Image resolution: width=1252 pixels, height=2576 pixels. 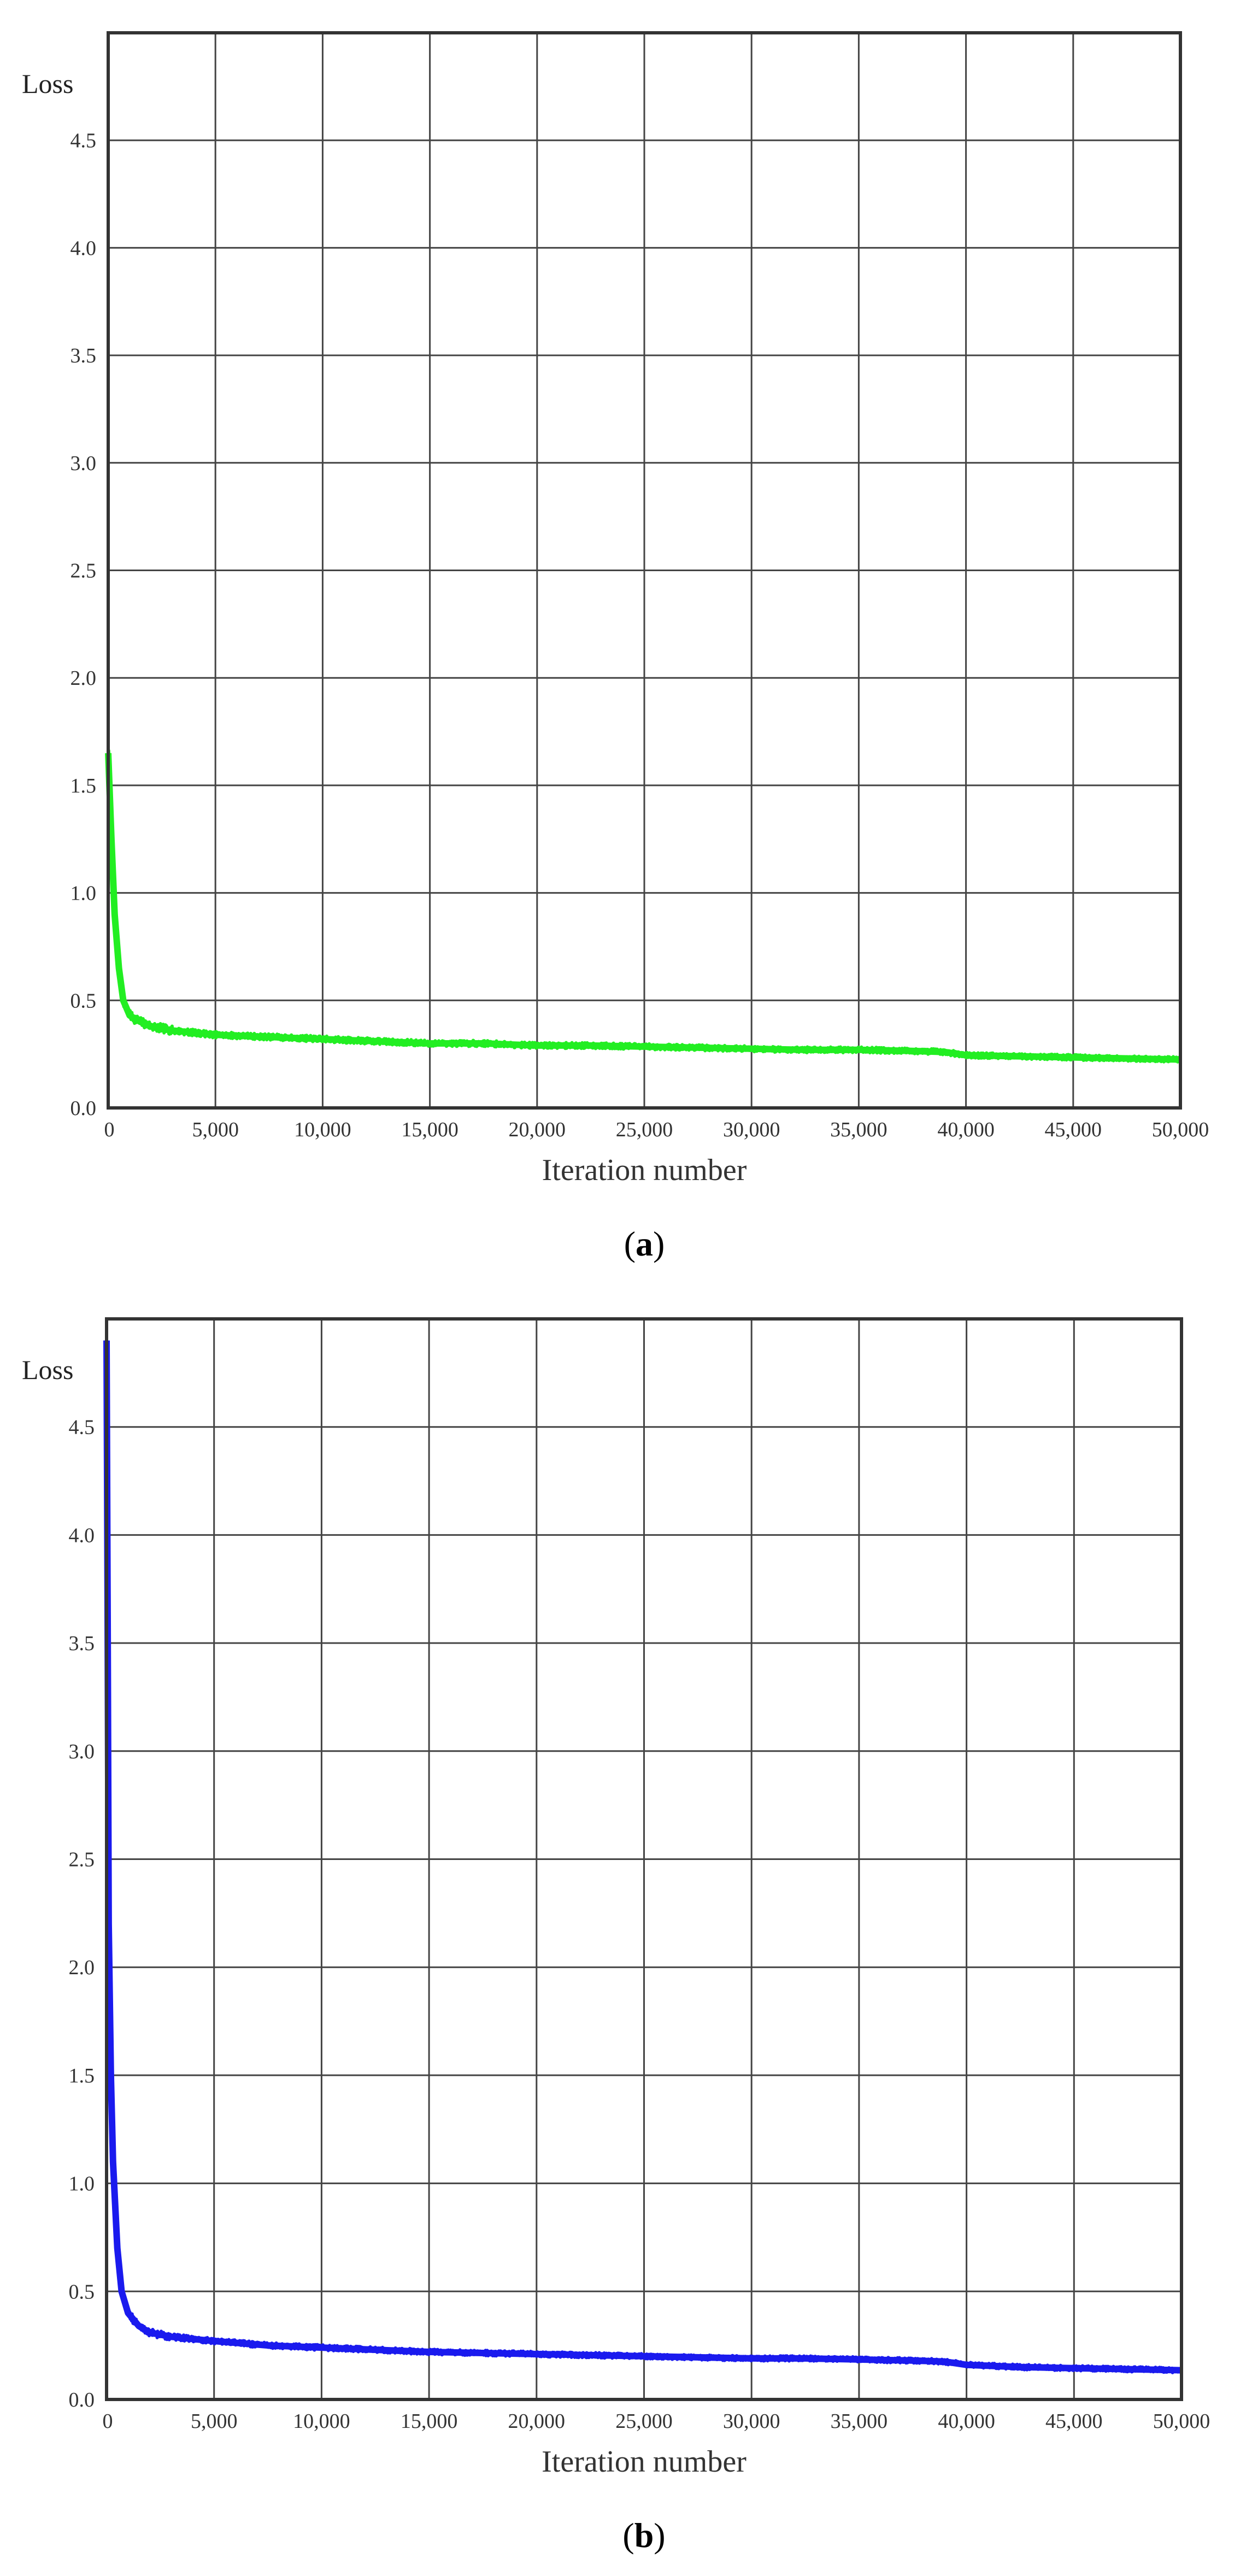 I want to click on panel-caption-letter: a, so click(x=645, y=1243).